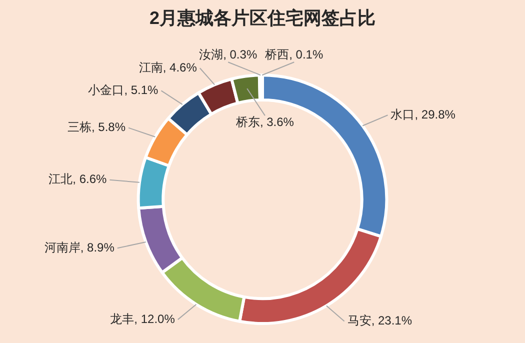  What do you see at coordinates (78, 179) in the screenshot?
I see `slice-label: 江北, 6.6%` at bounding box center [78, 179].